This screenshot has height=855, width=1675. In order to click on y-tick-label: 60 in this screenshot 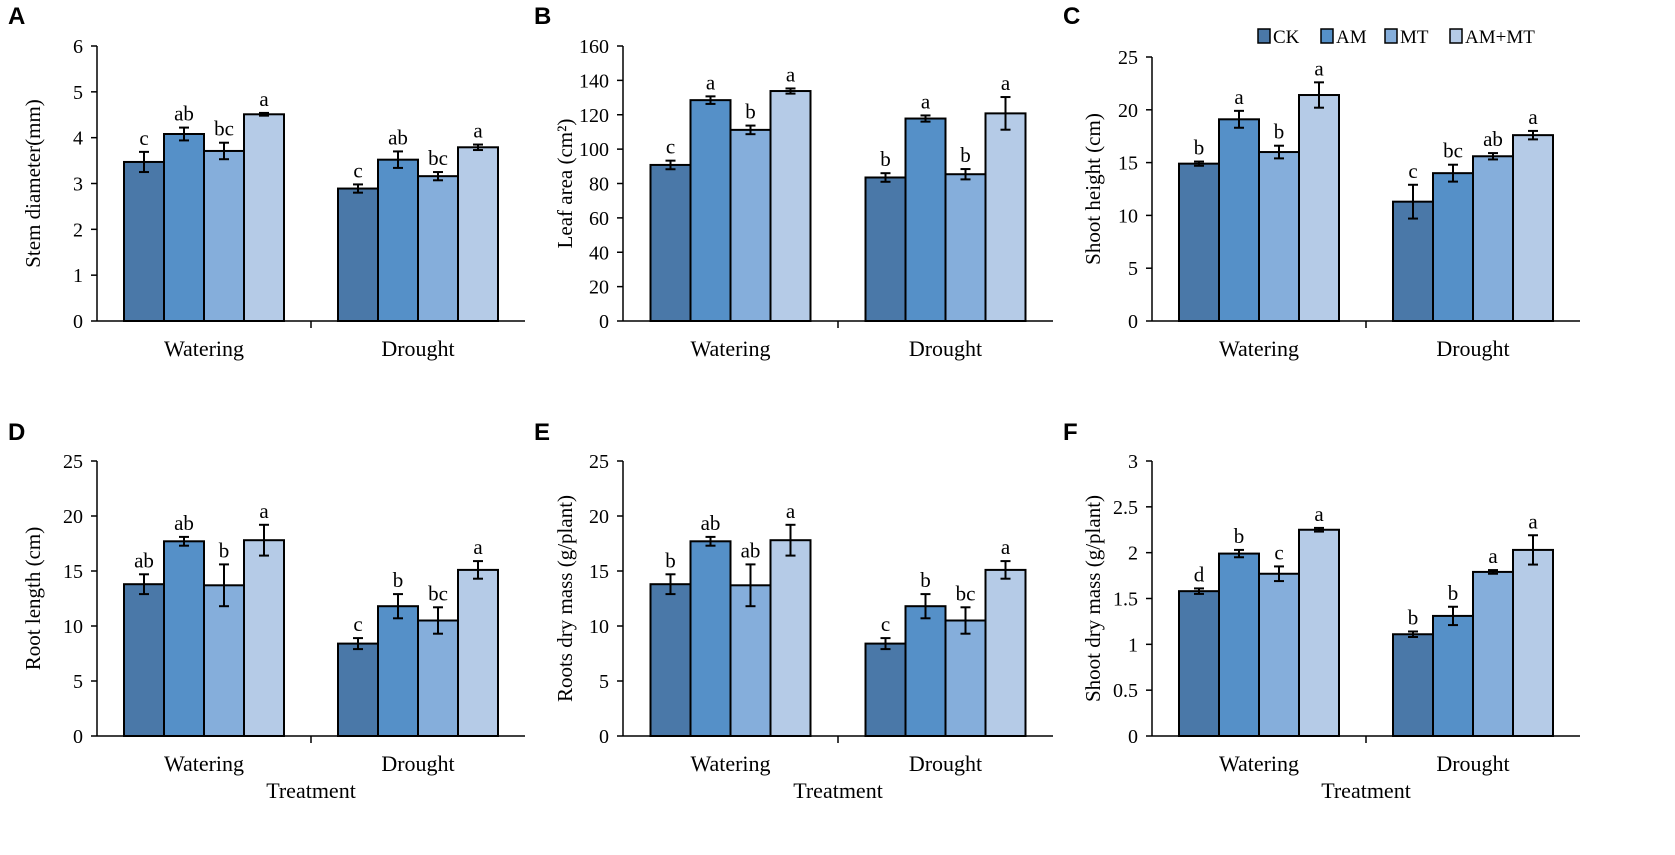, I will do `click(599, 219)`.